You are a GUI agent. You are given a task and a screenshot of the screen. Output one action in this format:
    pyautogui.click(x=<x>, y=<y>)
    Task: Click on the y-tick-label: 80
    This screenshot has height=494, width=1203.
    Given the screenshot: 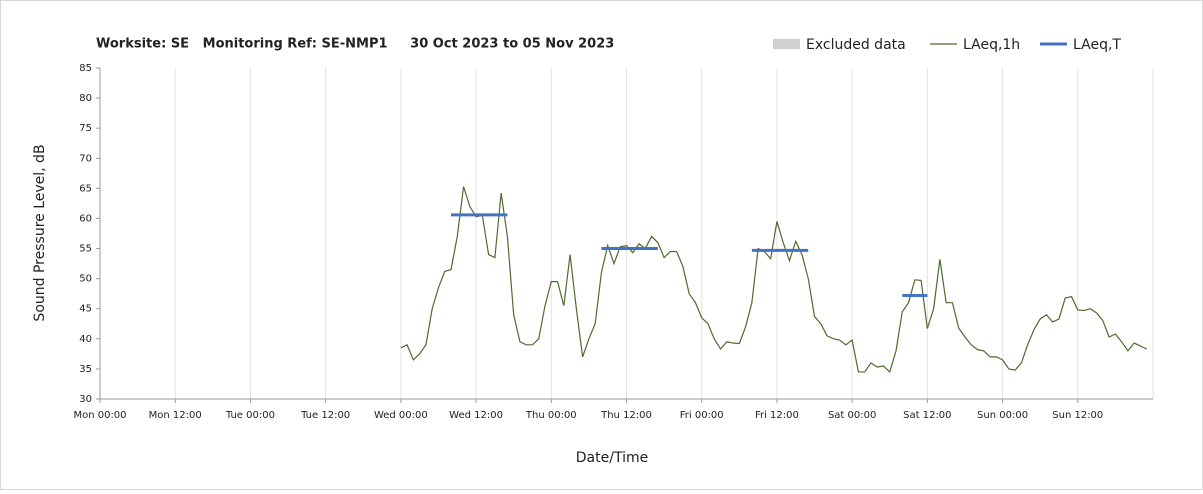 What is the action you would take?
    pyautogui.click(x=85, y=98)
    